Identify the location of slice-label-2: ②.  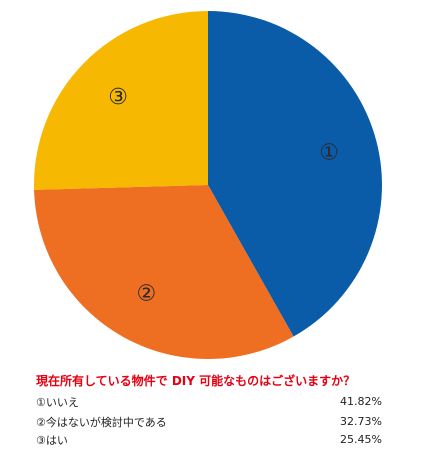
(147, 294).